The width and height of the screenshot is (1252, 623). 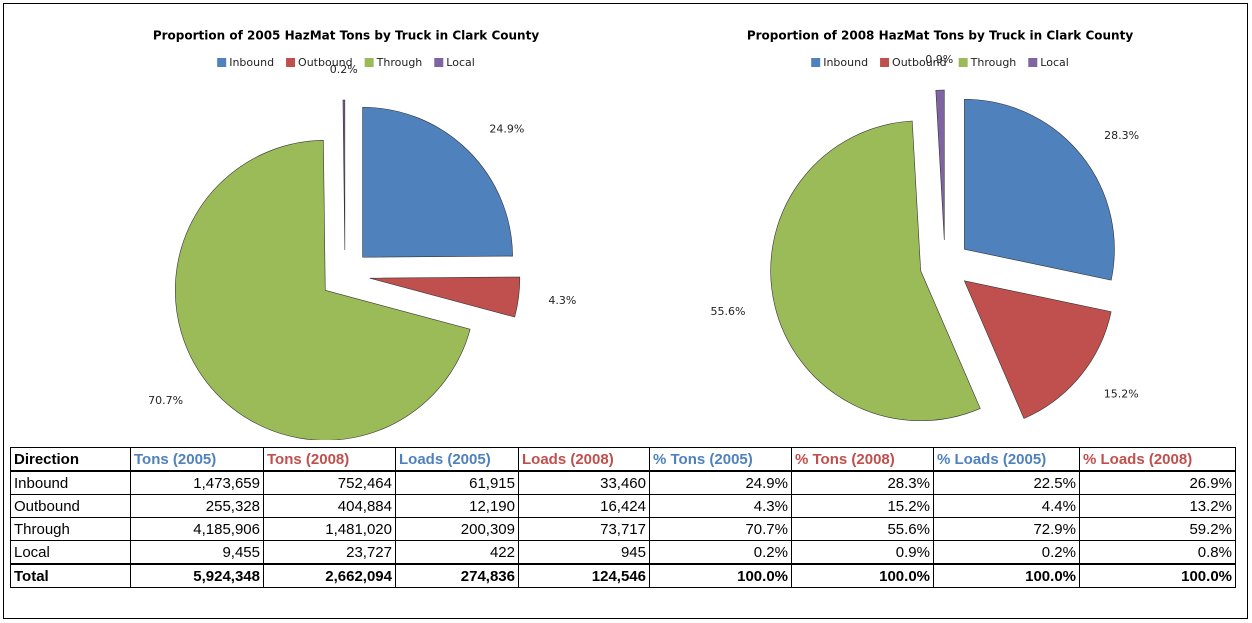 What do you see at coordinates (197, 552) in the screenshot?
I see `table-cell: 9,455` at bounding box center [197, 552].